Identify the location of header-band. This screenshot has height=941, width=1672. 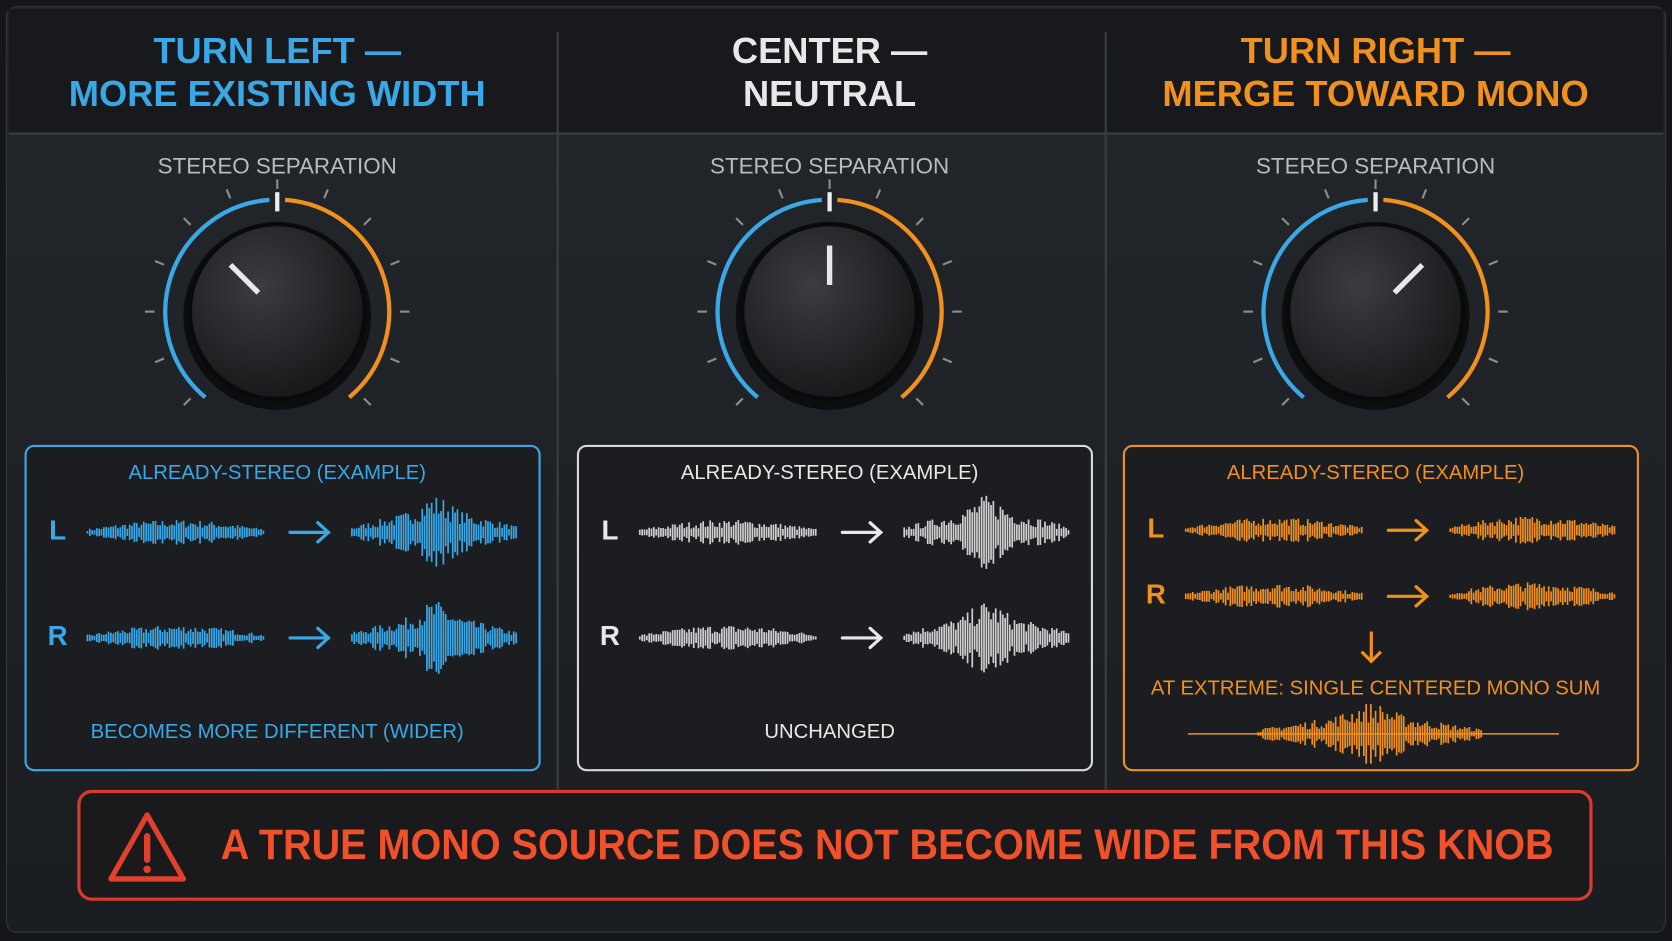
(836, 71).